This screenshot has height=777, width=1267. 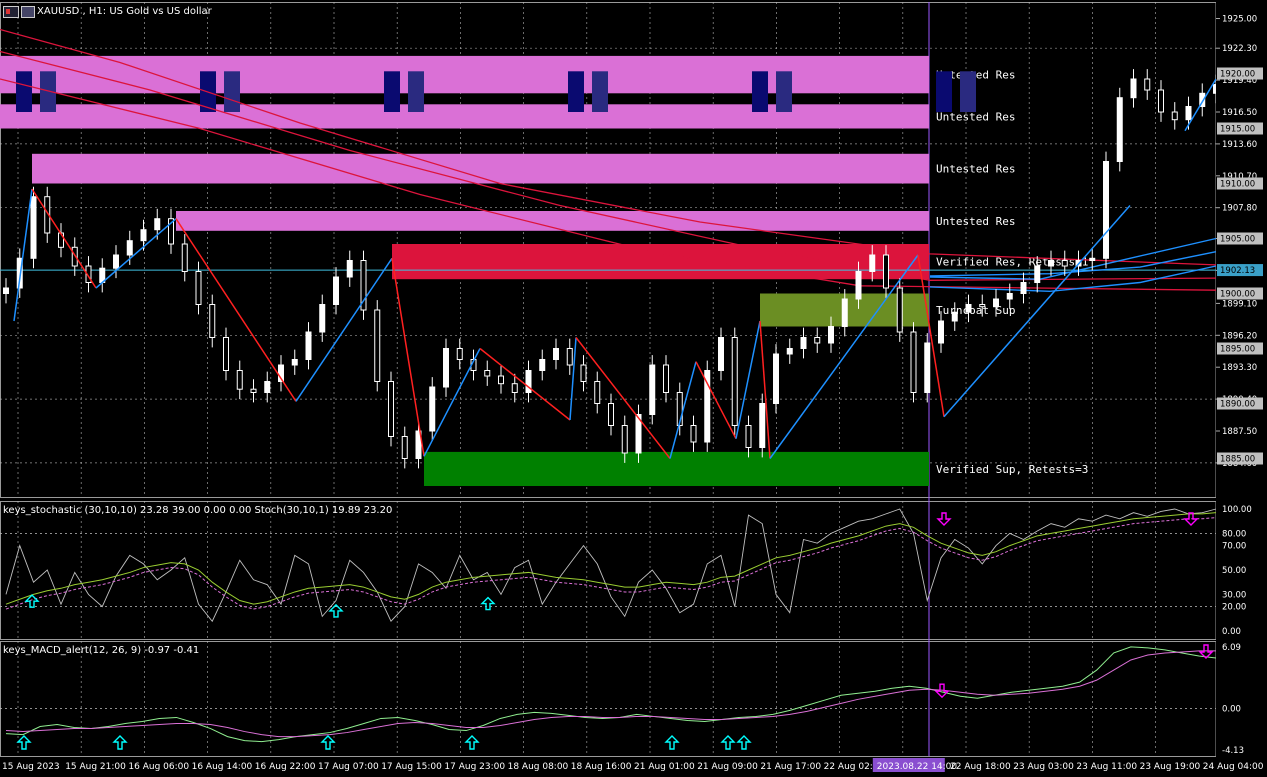 I want to click on stoch-axis-label: 70.00, so click(x=1234, y=547).